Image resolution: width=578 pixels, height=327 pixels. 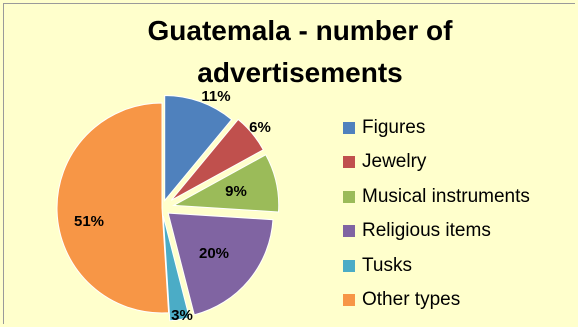 I want to click on legend-label: Religious items, so click(x=426, y=231).